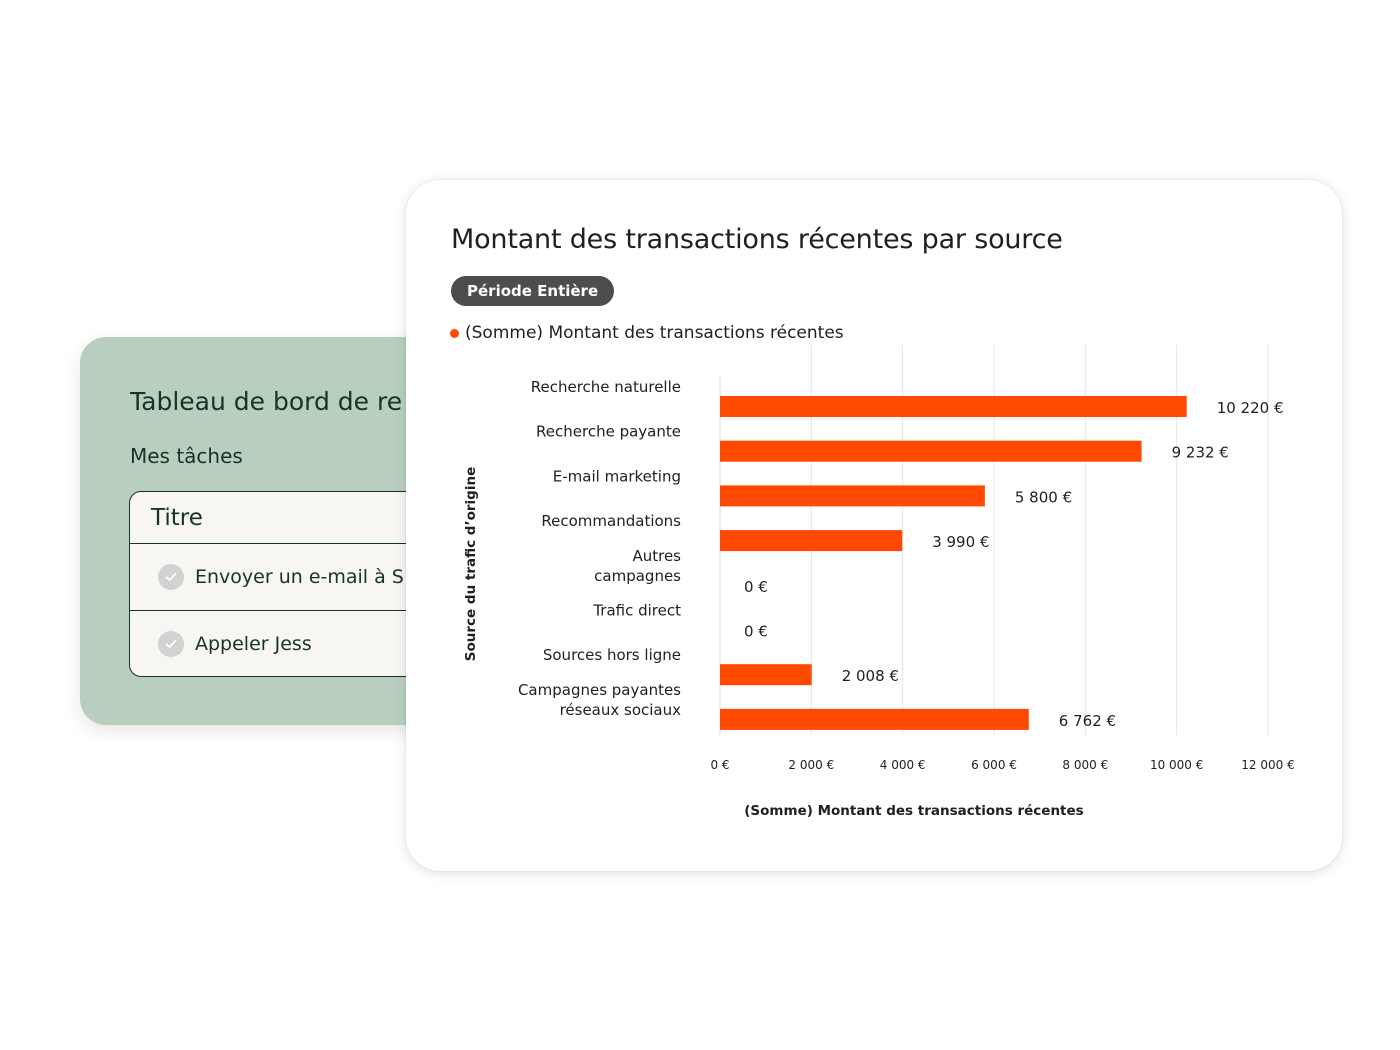 Image resolution: width=1400 pixels, height=1050 pixels. What do you see at coordinates (612, 655) in the screenshot?
I see `category-label: Sources hors ligne` at bounding box center [612, 655].